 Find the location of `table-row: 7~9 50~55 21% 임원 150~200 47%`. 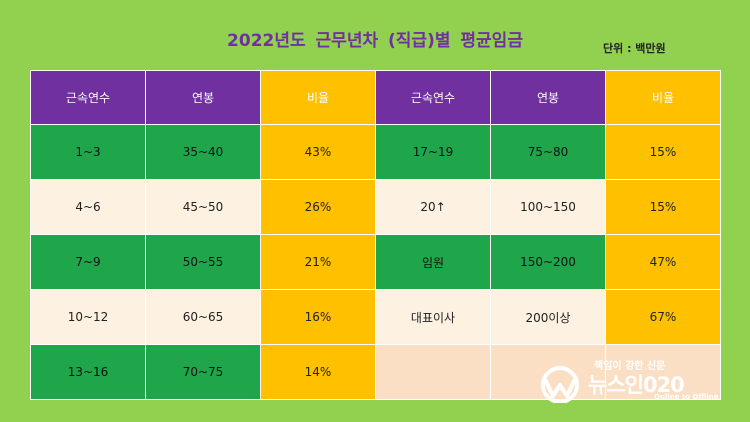

table-row: 7~9 50~55 21% 임원 150~200 47% is located at coordinates (375, 262).